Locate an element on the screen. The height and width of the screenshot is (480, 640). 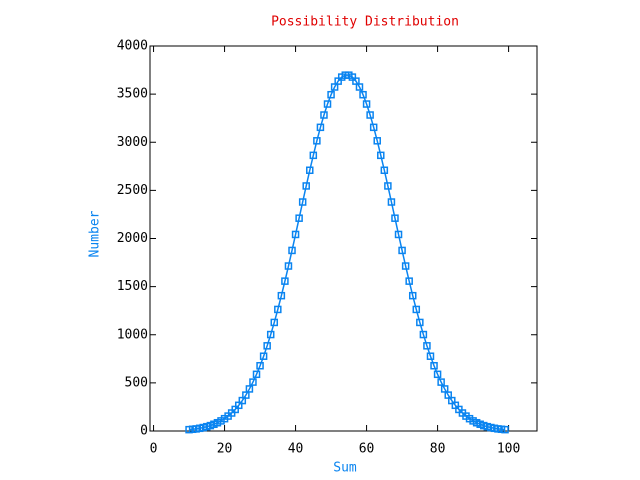
y-tick-label: 0 is located at coordinates (144, 431).